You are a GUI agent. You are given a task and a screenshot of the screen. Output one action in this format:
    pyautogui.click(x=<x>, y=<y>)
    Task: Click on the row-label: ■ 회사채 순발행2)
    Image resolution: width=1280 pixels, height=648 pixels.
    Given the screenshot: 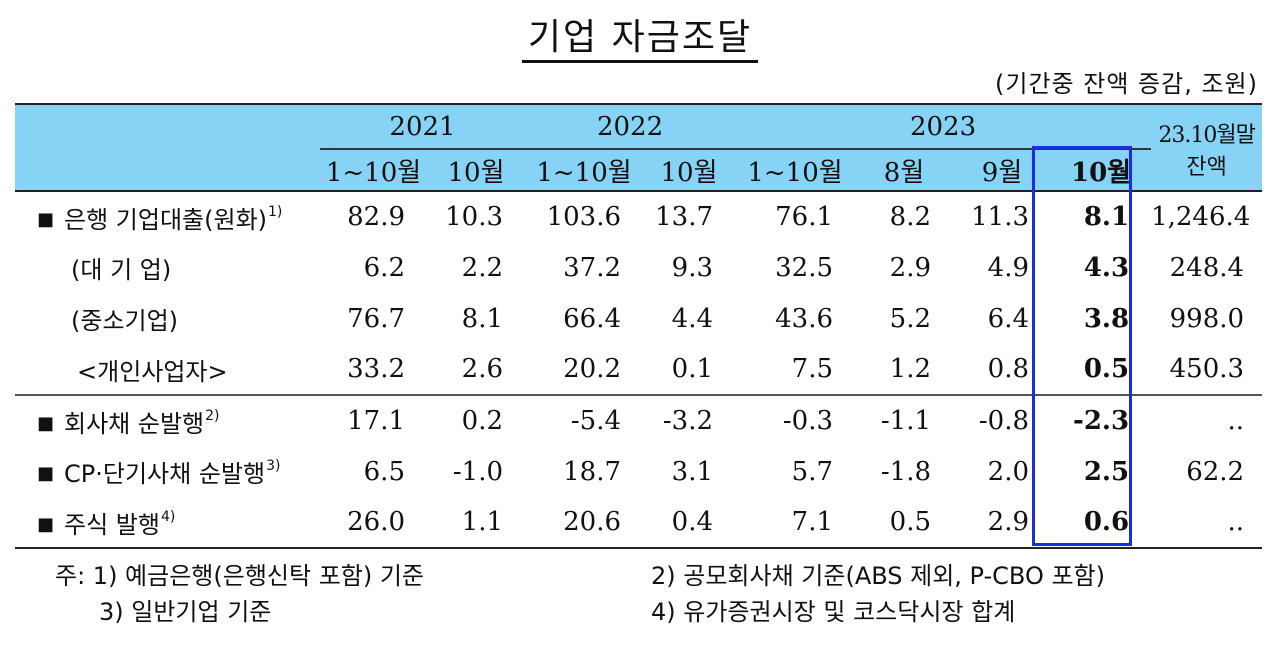 What is the action you would take?
    pyautogui.click(x=167, y=420)
    